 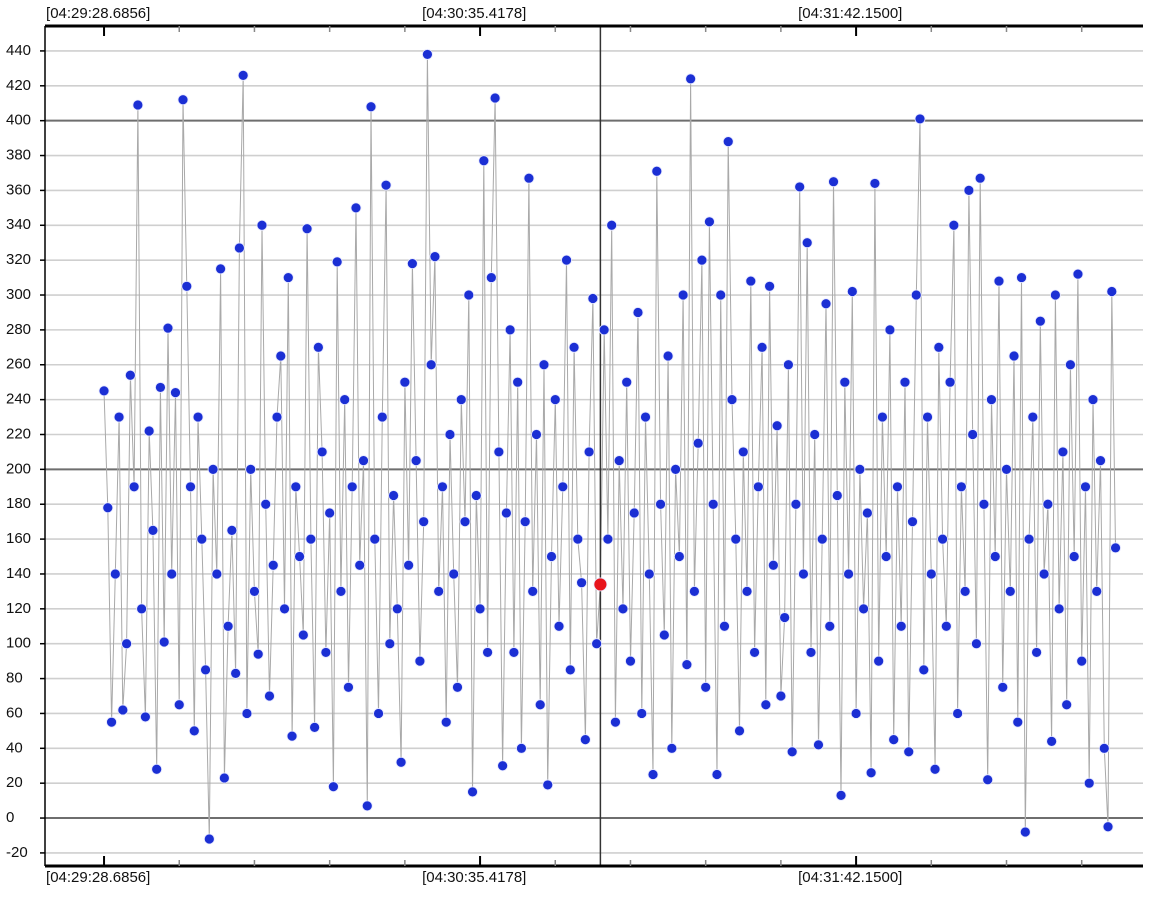 I want to click on x-tick-label-top: [04:31:42.1500], so click(x=850, y=13).